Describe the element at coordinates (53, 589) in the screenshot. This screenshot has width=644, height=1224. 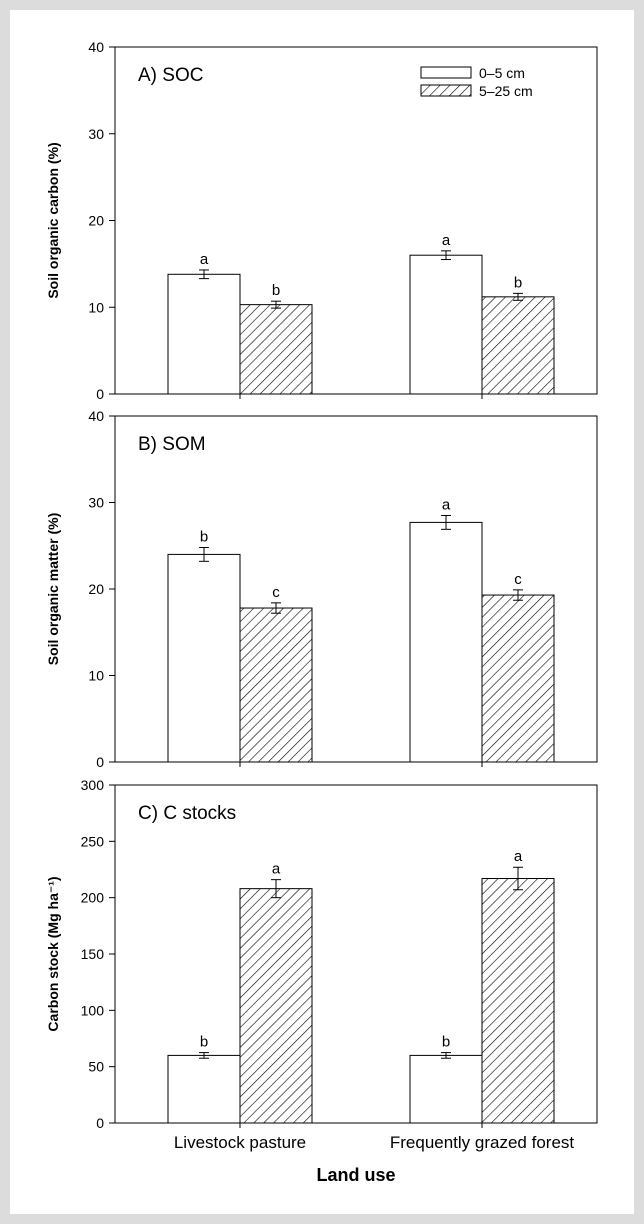
I see `y-axis-label: Soil organic matter (%)` at that location.